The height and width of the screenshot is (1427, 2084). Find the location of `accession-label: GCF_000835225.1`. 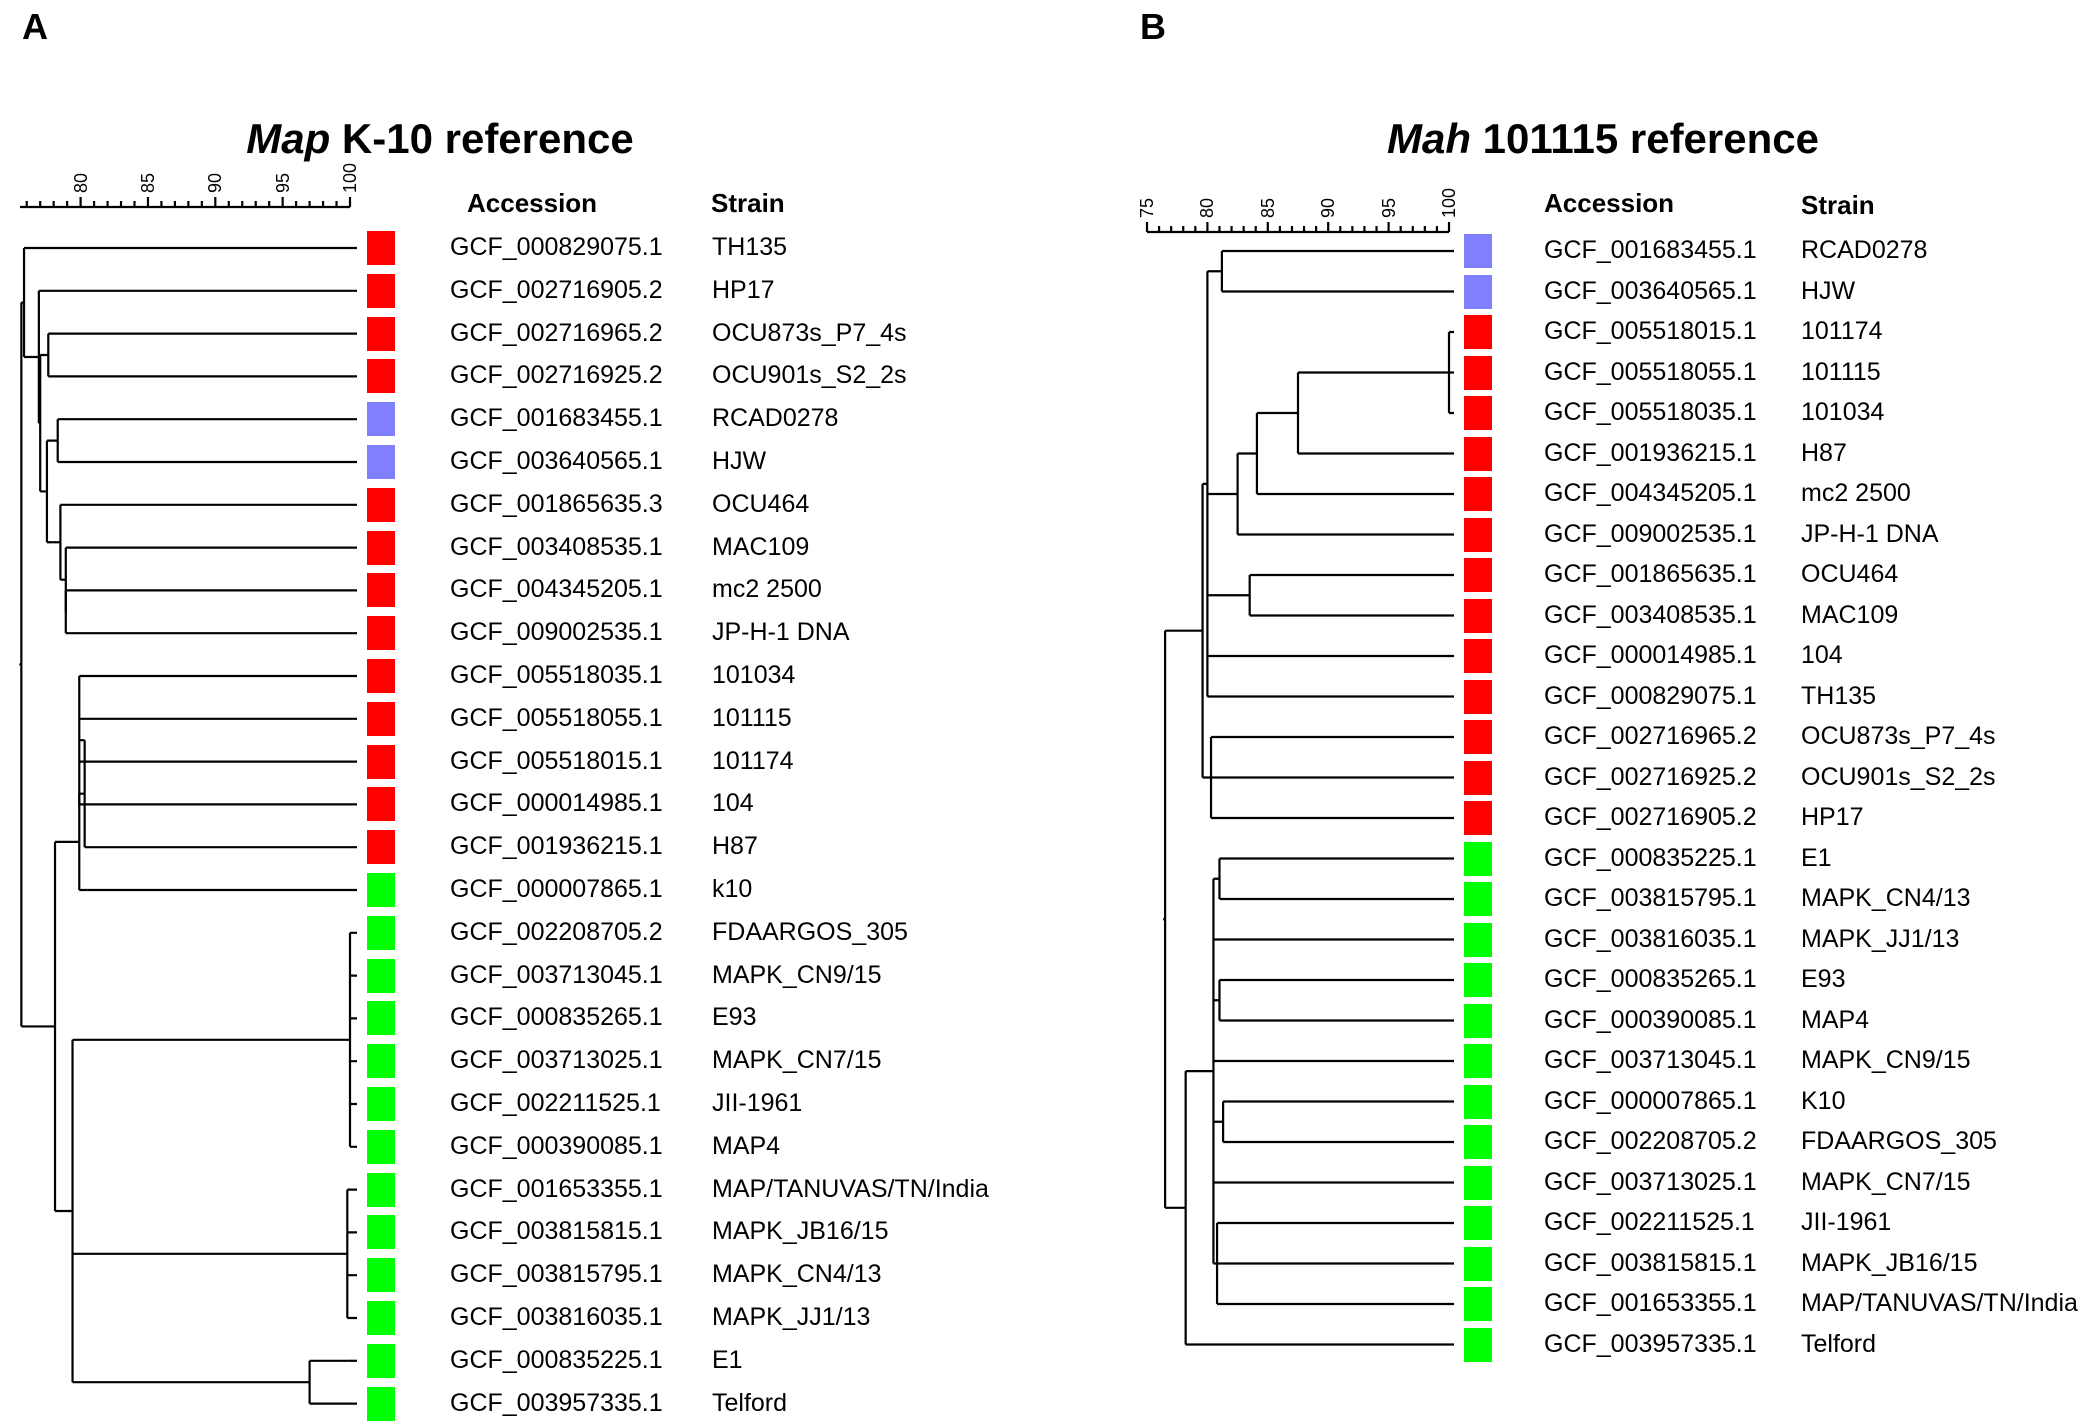

accession-label: GCF_000835225.1 is located at coordinates (1650, 857).